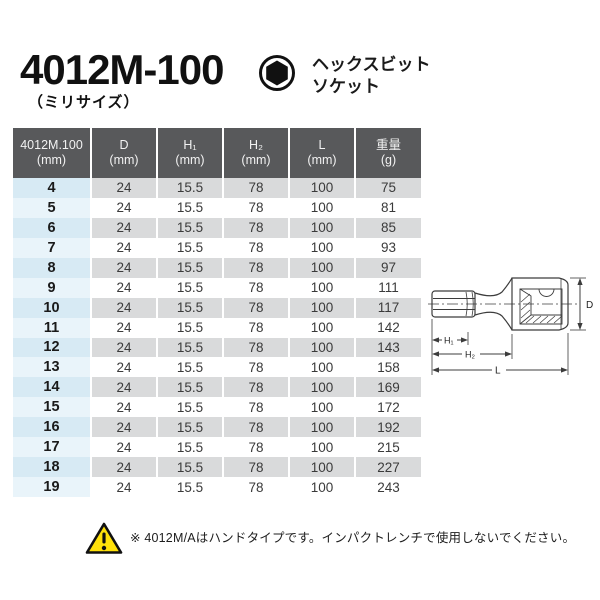  What do you see at coordinates (388, 367) in the screenshot?
I see `value-cell: 158` at bounding box center [388, 367].